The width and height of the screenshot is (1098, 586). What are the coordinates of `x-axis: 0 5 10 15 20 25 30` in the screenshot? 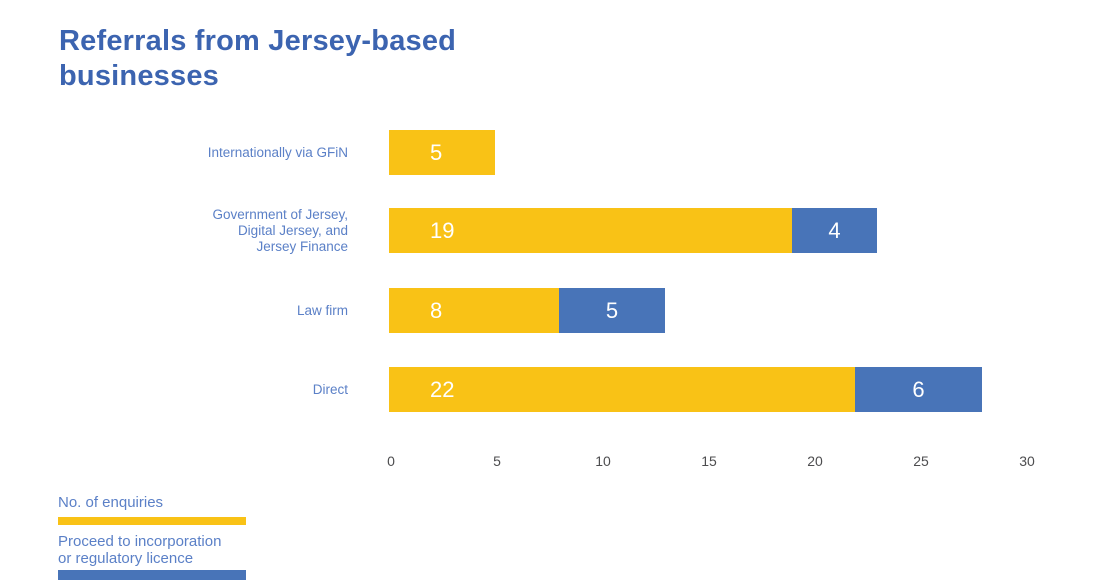 It's located at (719, 462).